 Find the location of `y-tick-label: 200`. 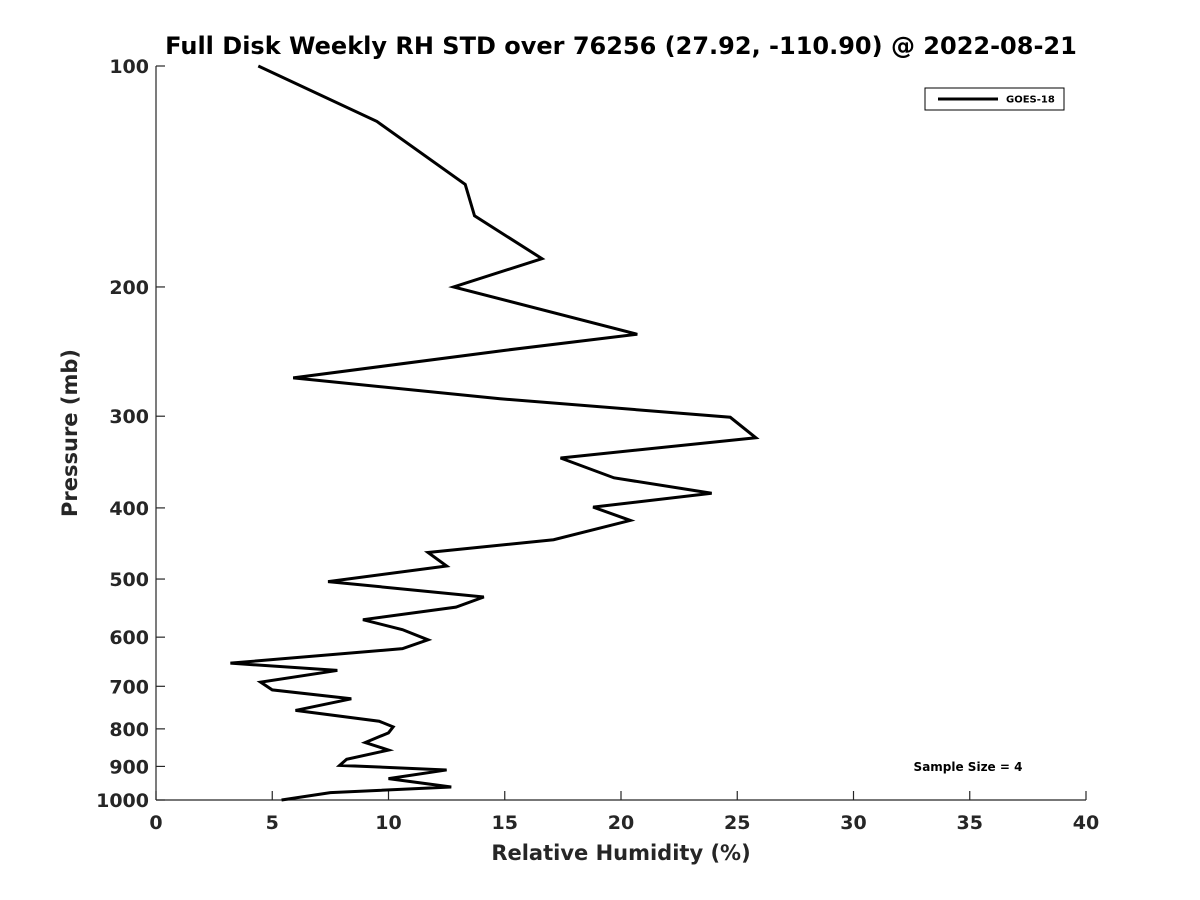

y-tick-label: 200 is located at coordinates (129, 288).